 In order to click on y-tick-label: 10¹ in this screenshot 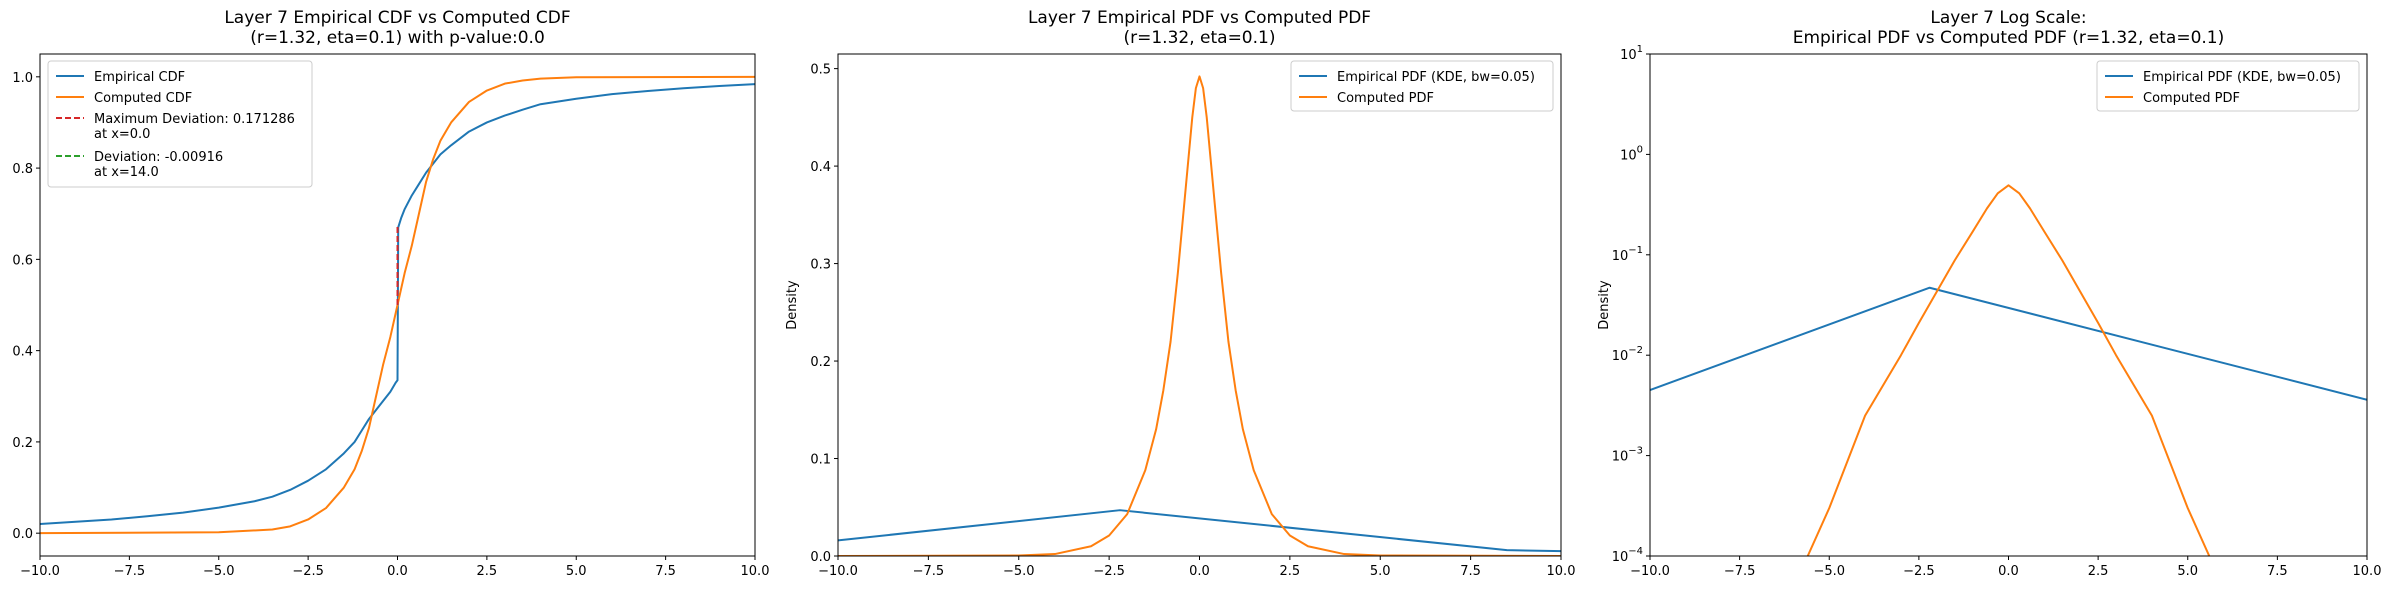, I will do `click(1631, 53)`.